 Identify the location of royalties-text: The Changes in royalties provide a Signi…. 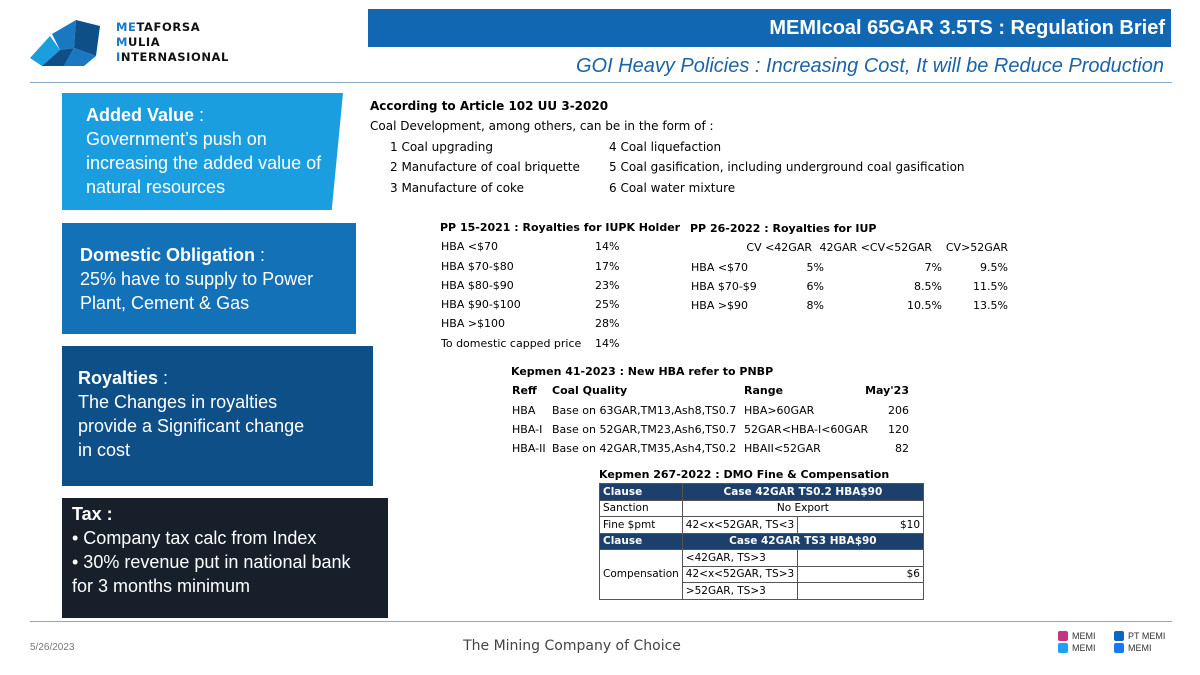
(191, 426).